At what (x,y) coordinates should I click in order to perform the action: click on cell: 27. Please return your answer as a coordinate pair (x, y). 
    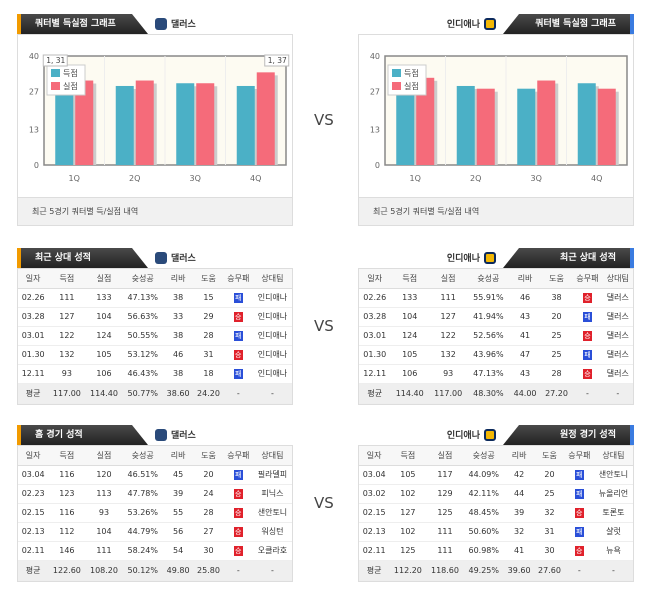
    Looking at the image, I should click on (208, 532).